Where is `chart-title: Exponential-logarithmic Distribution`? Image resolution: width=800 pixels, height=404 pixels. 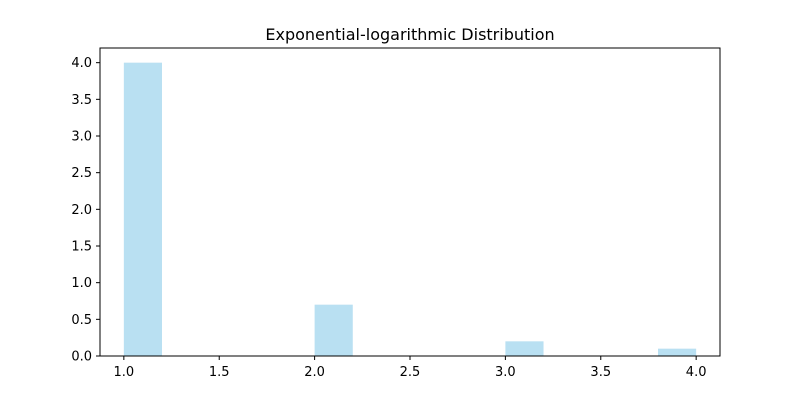
chart-title: Exponential-logarithmic Distribution is located at coordinates (409, 34).